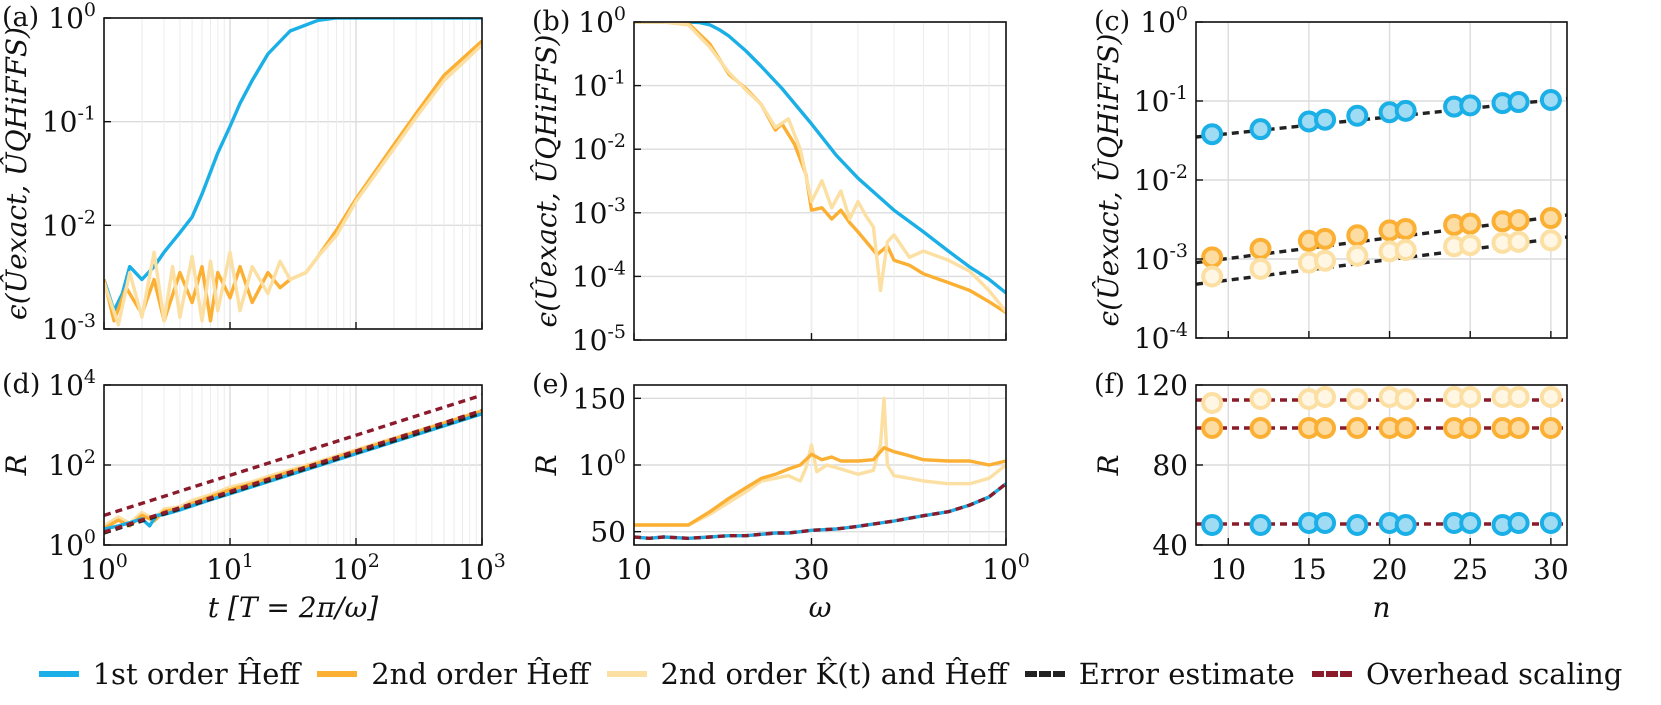 The width and height of the screenshot is (1661, 705). Describe the element at coordinates (1186, 674) in the screenshot. I see `legend-label: Error estimate` at that location.